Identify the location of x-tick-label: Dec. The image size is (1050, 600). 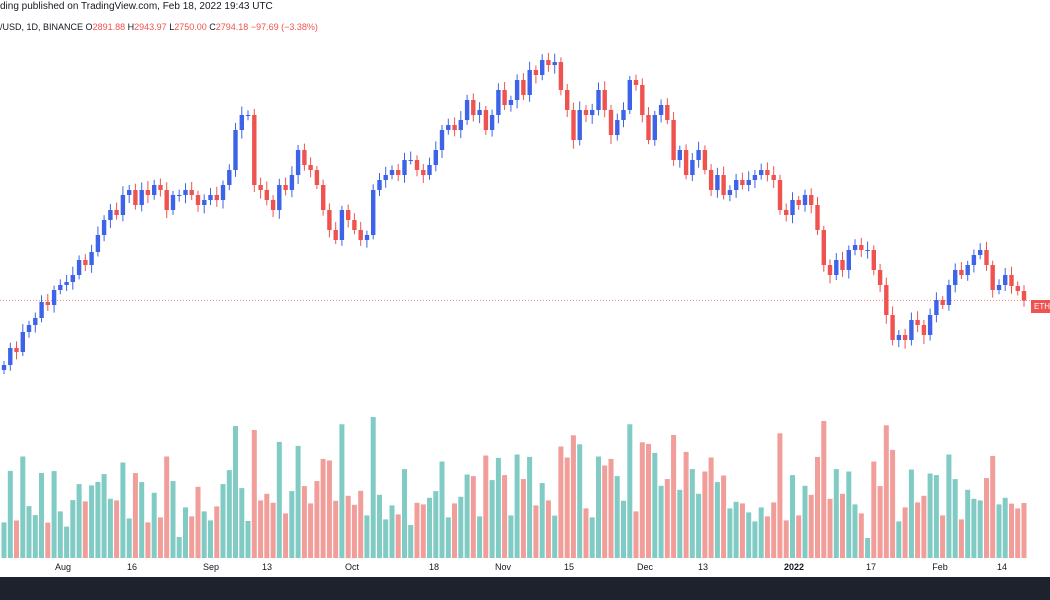
(645, 567).